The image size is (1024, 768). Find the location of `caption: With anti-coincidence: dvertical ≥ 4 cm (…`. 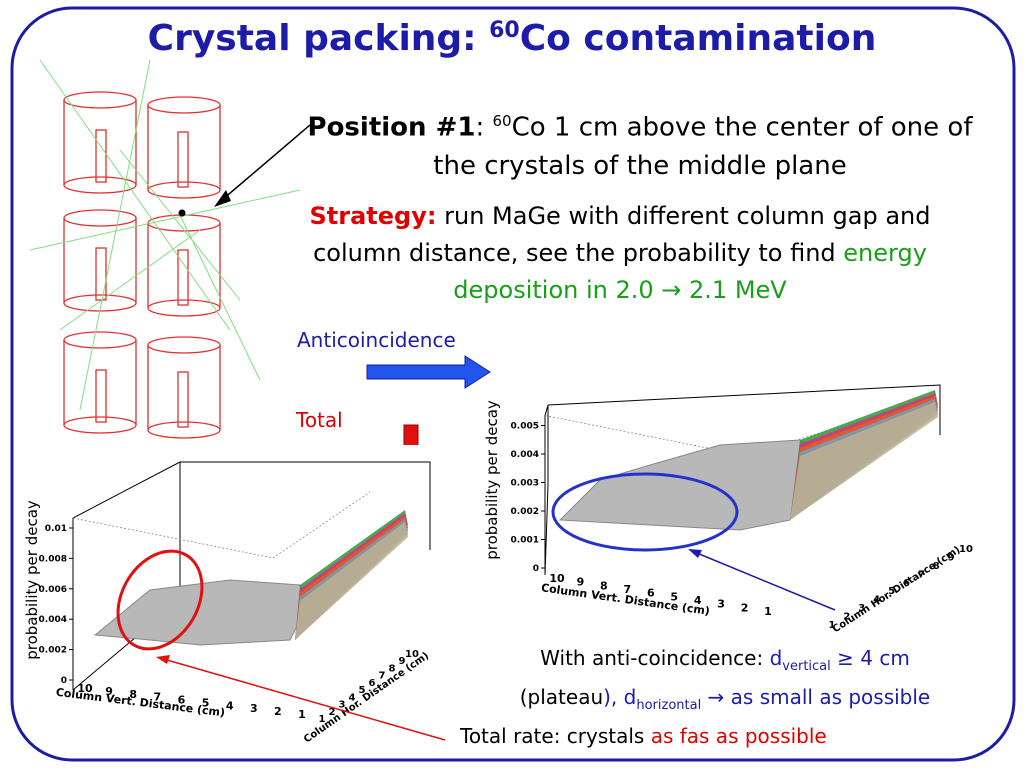

caption: With anti-coincidence: dvertical ≥ 4 cm (… is located at coordinates (725, 682).